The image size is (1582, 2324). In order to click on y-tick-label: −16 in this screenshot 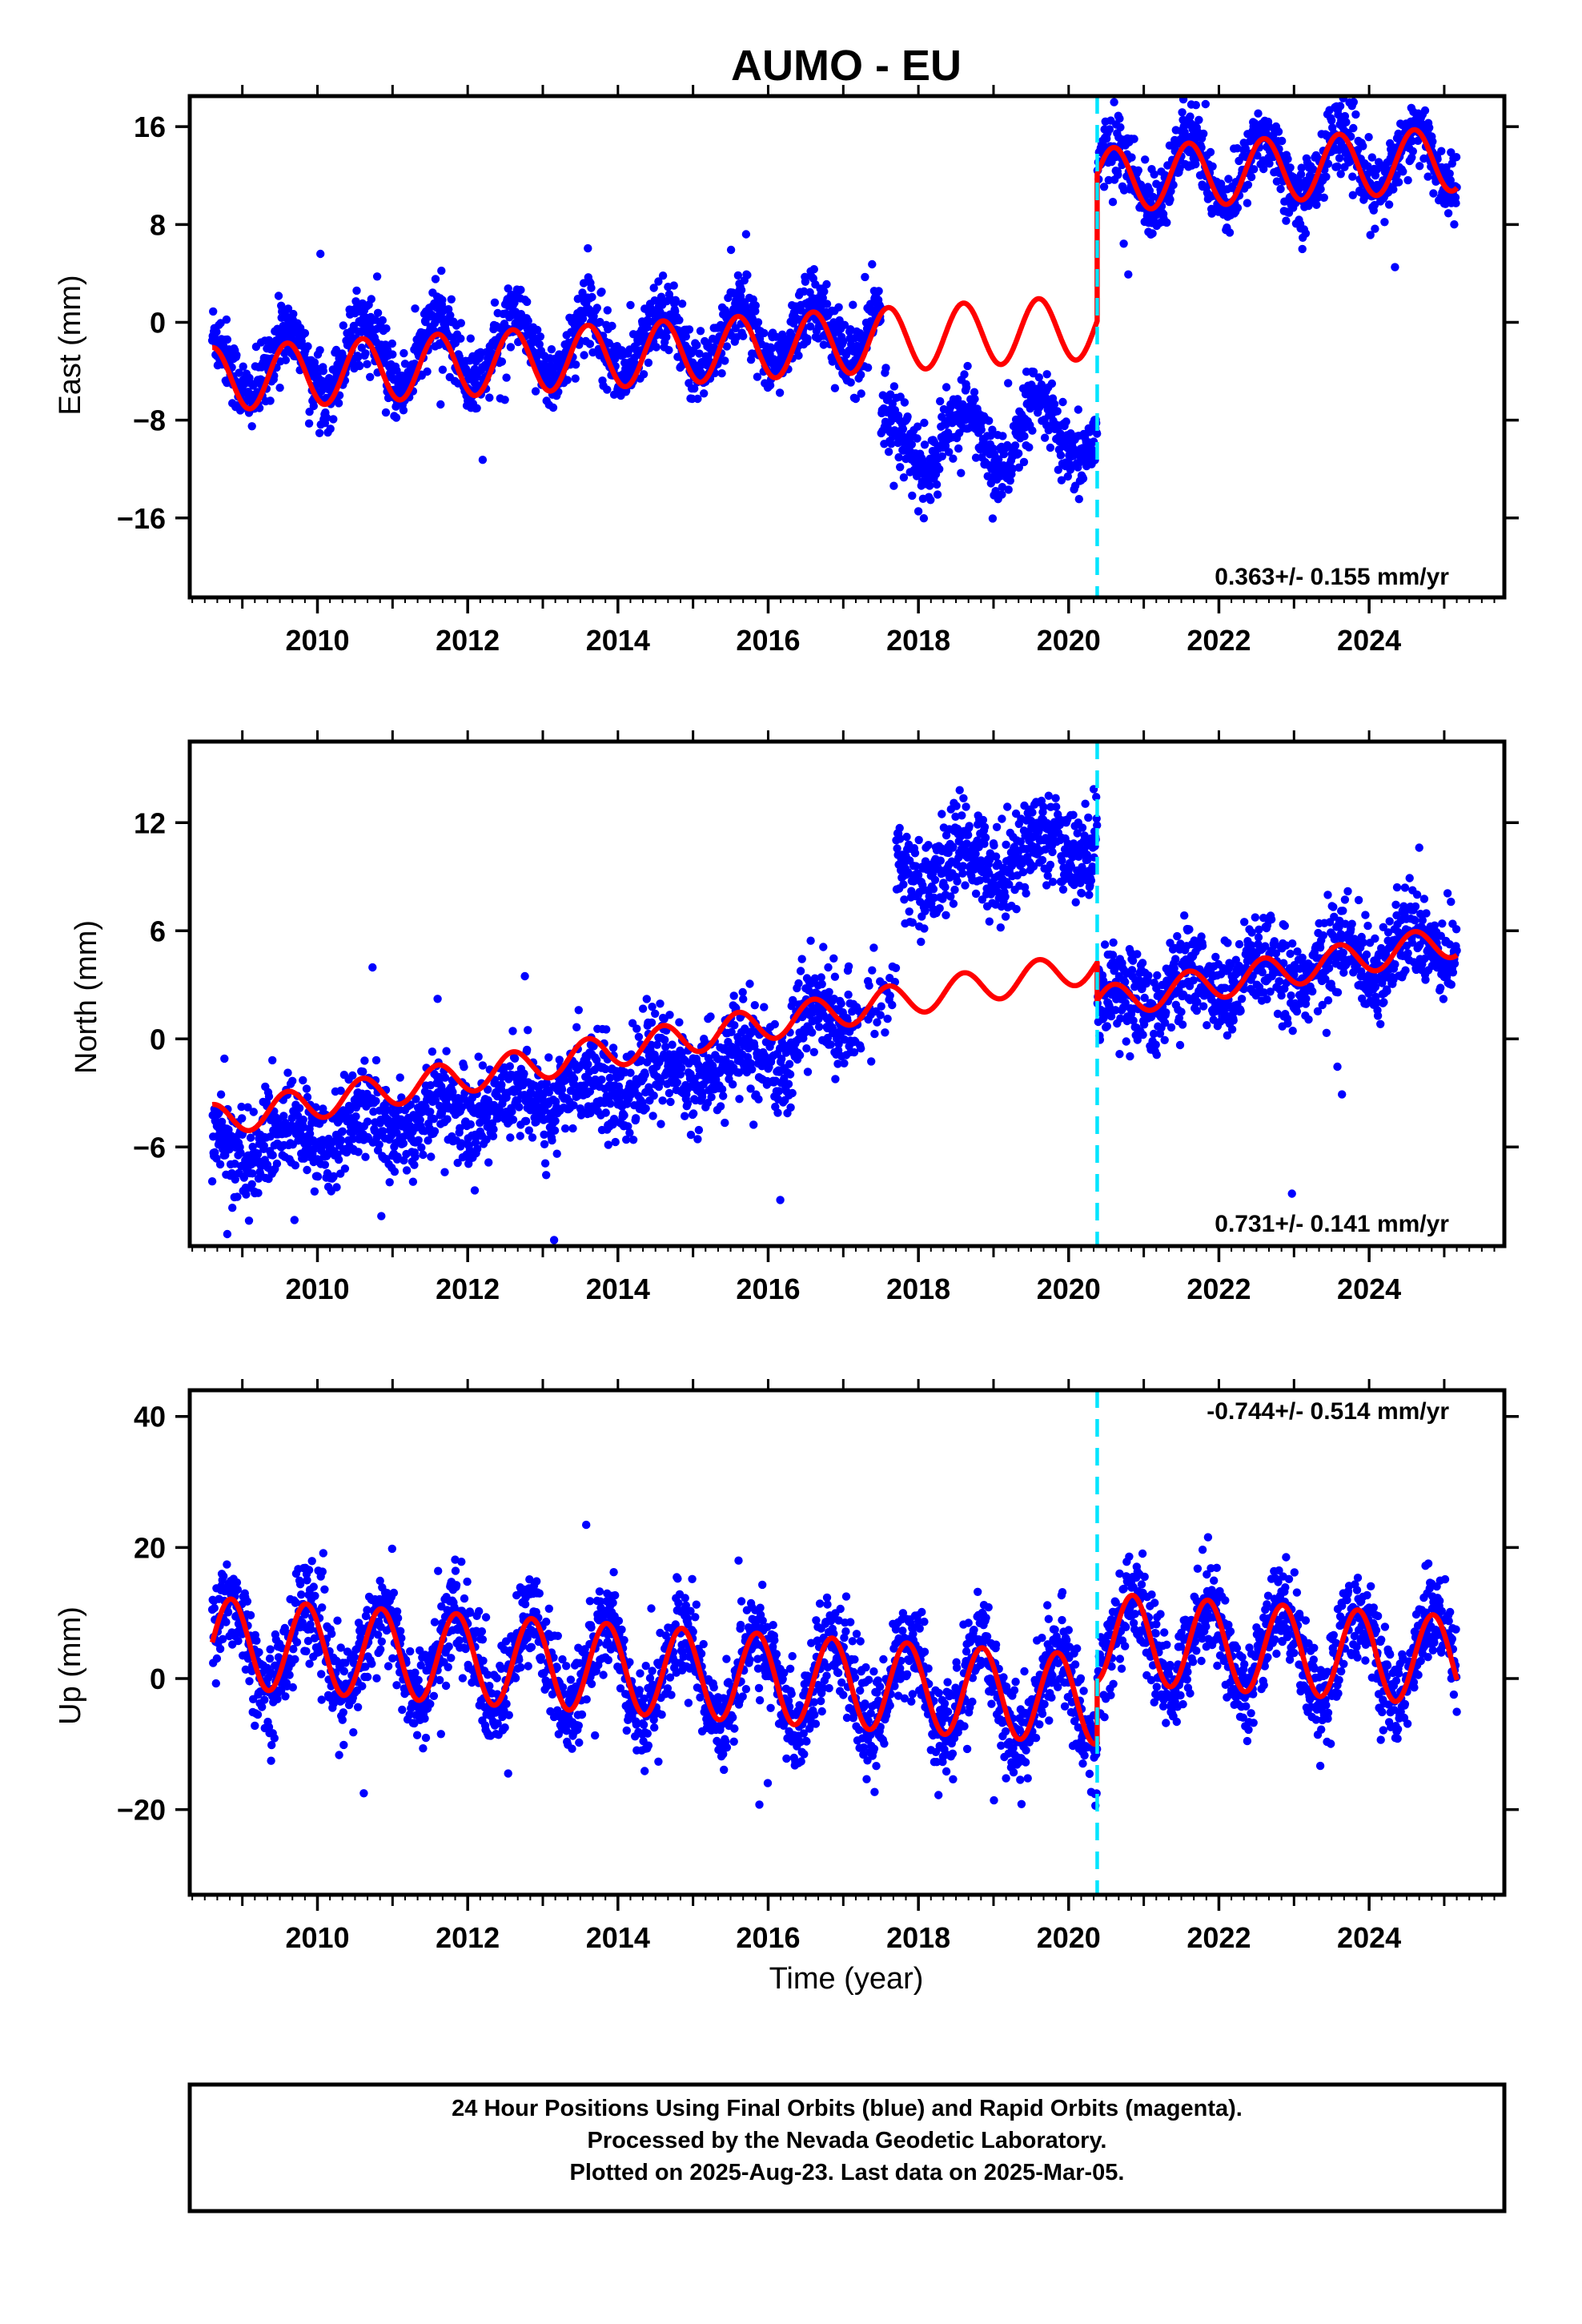, I will do `click(141, 518)`.